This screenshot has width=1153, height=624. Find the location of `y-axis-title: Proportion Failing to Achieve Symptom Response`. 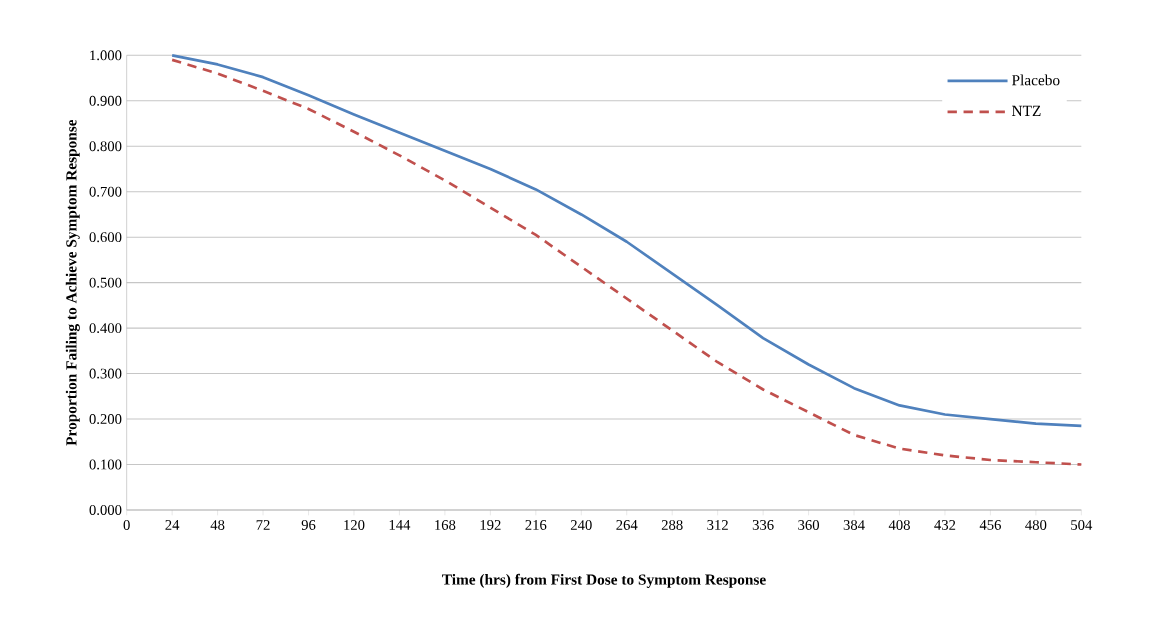

y-axis-title: Proportion Failing to Achieve Symptom Response is located at coordinates (72, 282).